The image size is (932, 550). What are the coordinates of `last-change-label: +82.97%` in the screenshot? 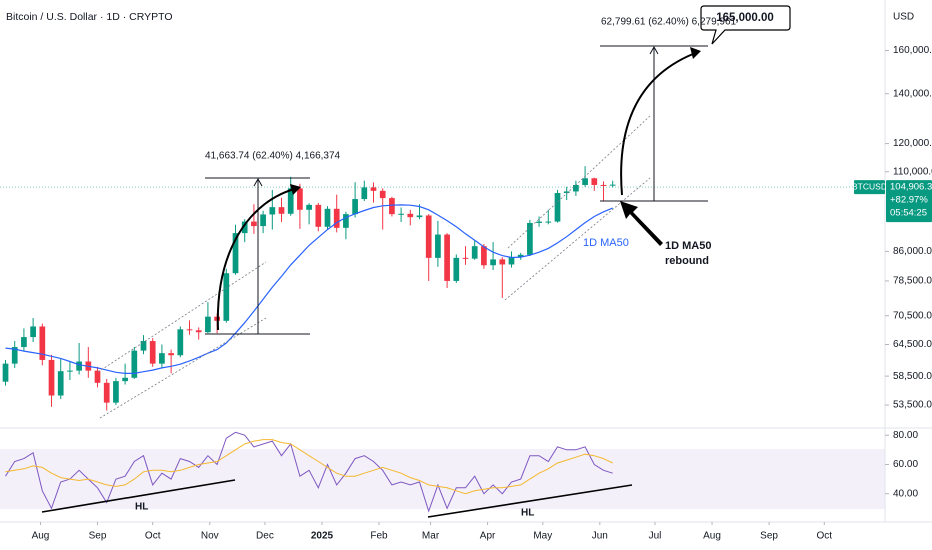 It's located at (909, 200).